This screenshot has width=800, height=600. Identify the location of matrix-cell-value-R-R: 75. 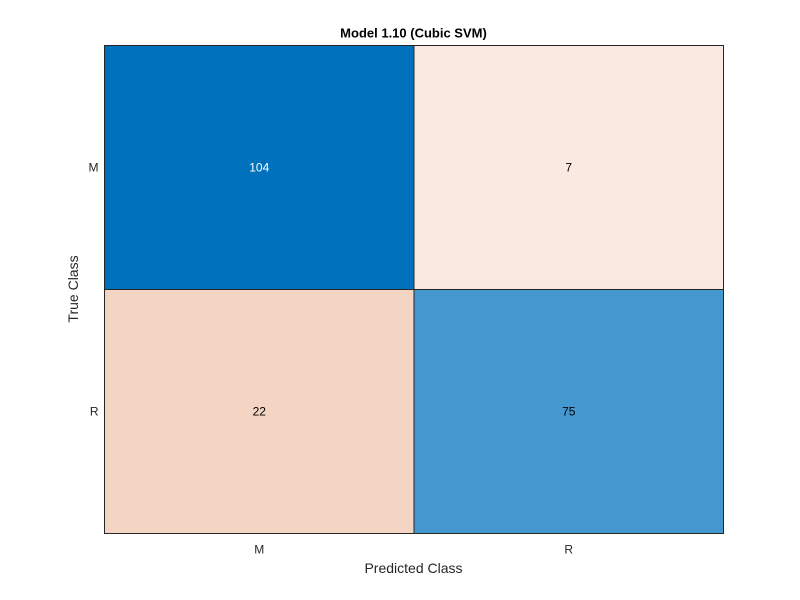
(569, 412).